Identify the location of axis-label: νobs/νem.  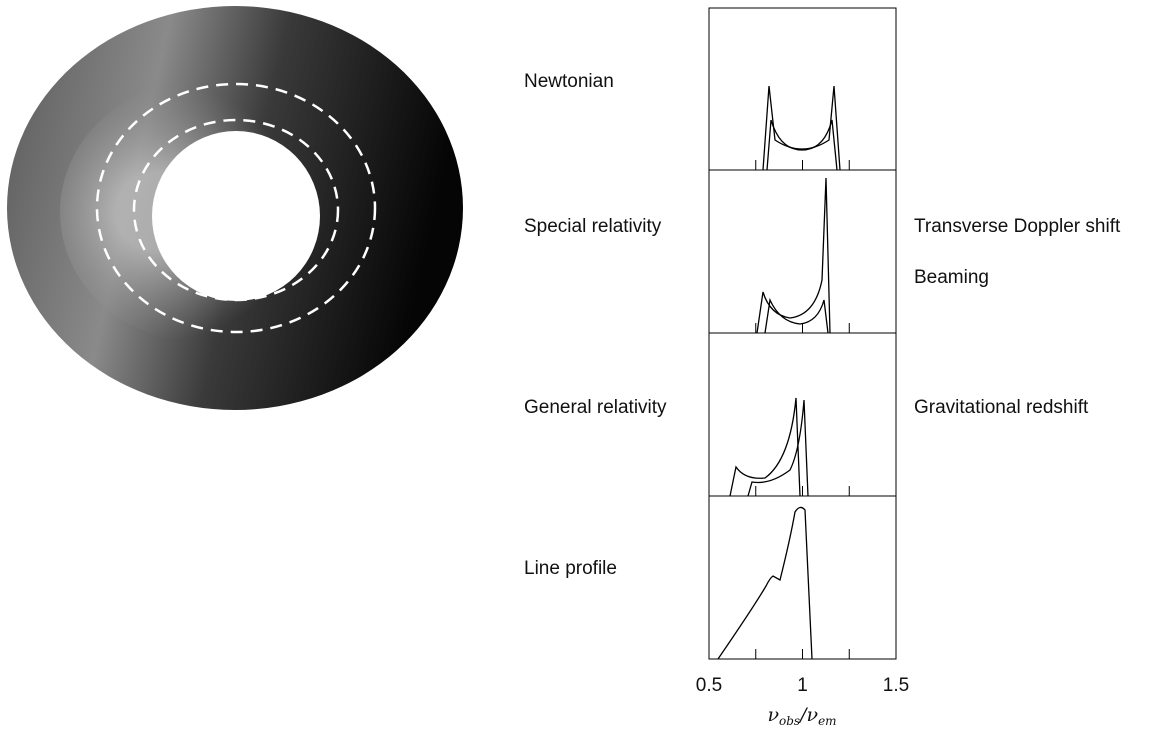
(801, 716).